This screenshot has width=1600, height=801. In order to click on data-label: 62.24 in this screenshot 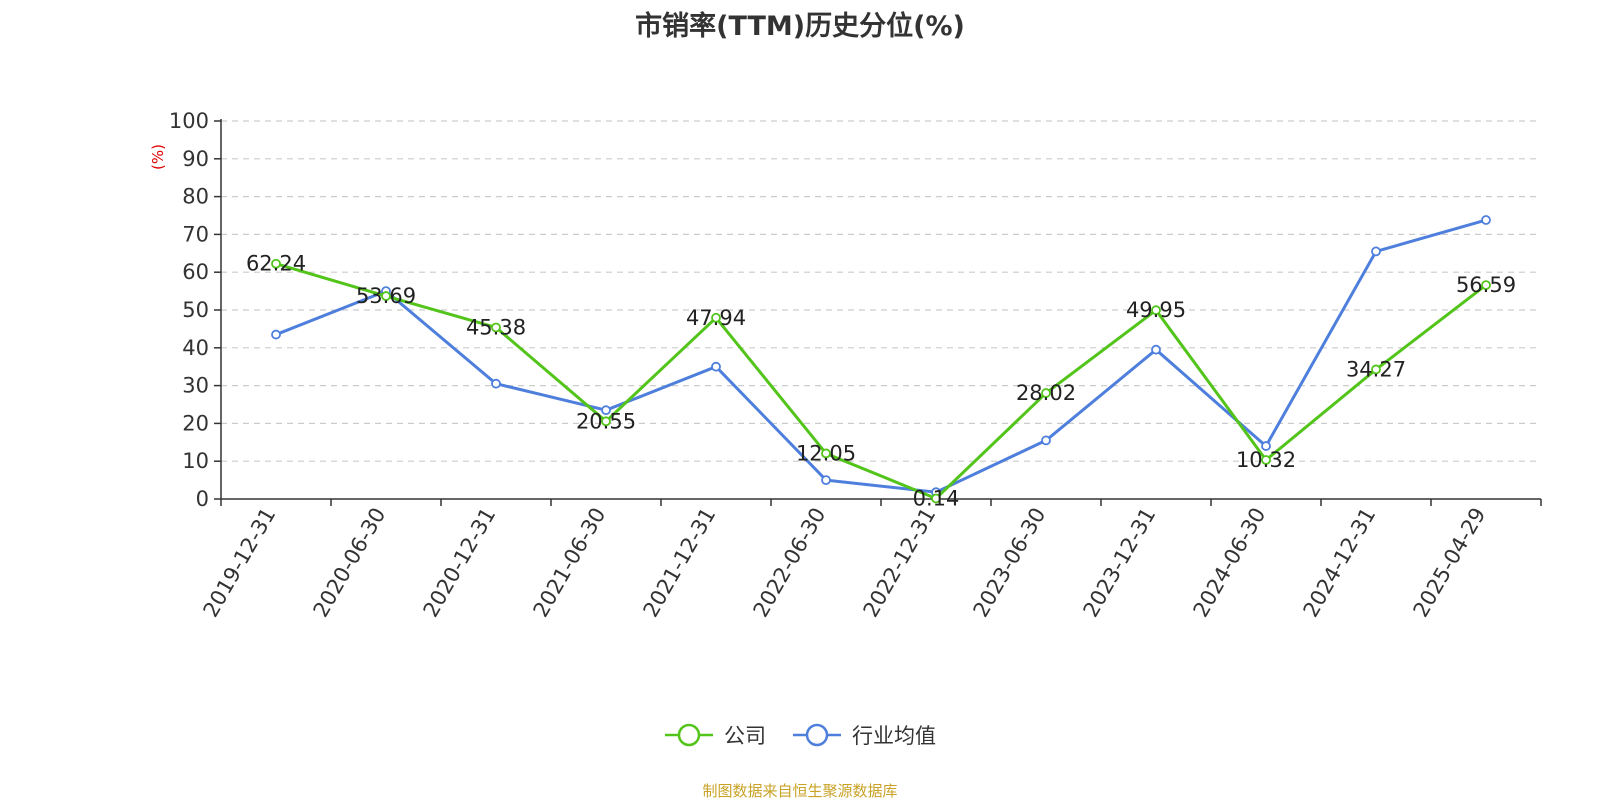, I will do `click(276, 264)`.